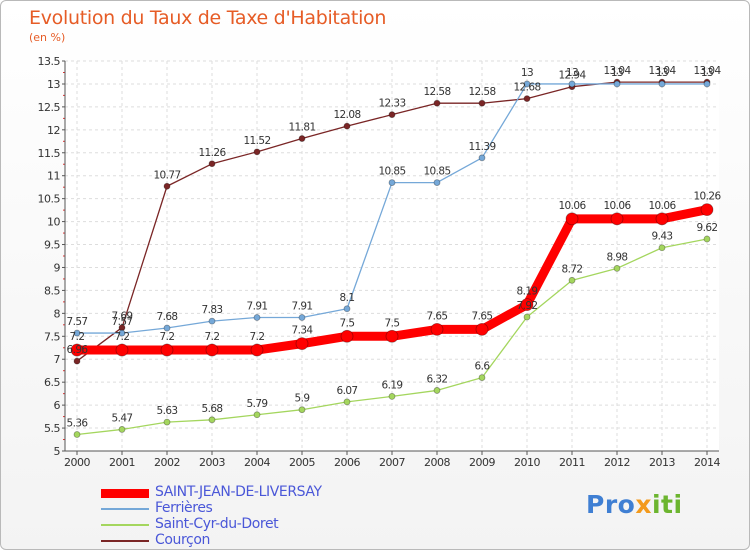 This screenshot has height=550, width=750. Describe the element at coordinates (77, 462) in the screenshot. I see `x-tick-label: 2000` at that location.